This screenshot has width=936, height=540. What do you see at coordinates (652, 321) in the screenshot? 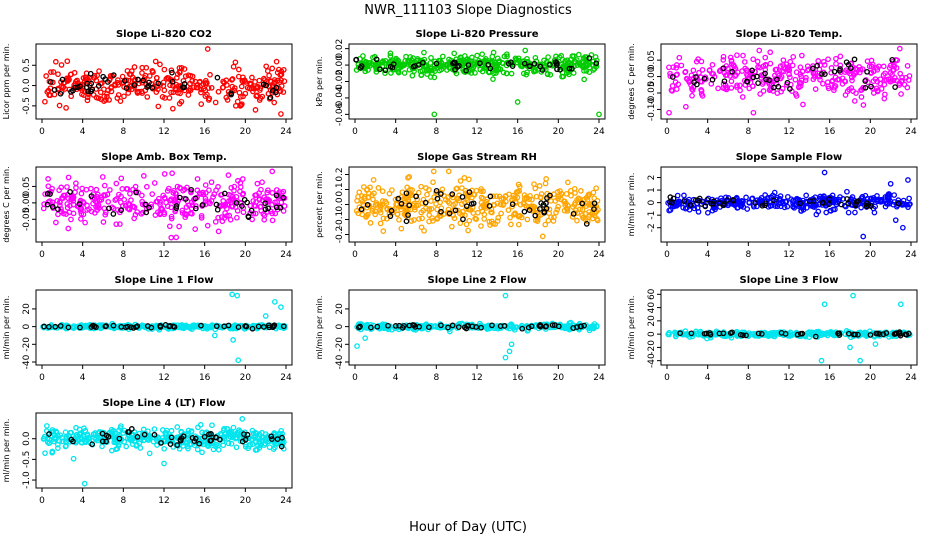
I see `y-tick-label: 20` at bounding box center [652, 321].